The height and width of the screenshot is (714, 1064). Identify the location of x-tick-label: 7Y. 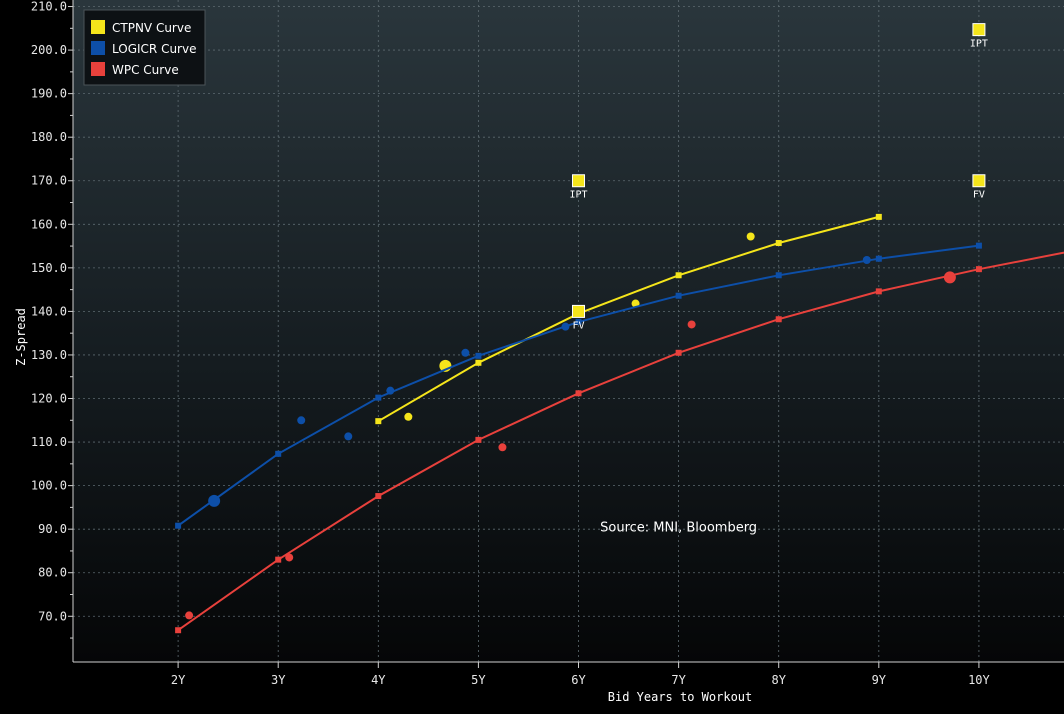
(678, 680).